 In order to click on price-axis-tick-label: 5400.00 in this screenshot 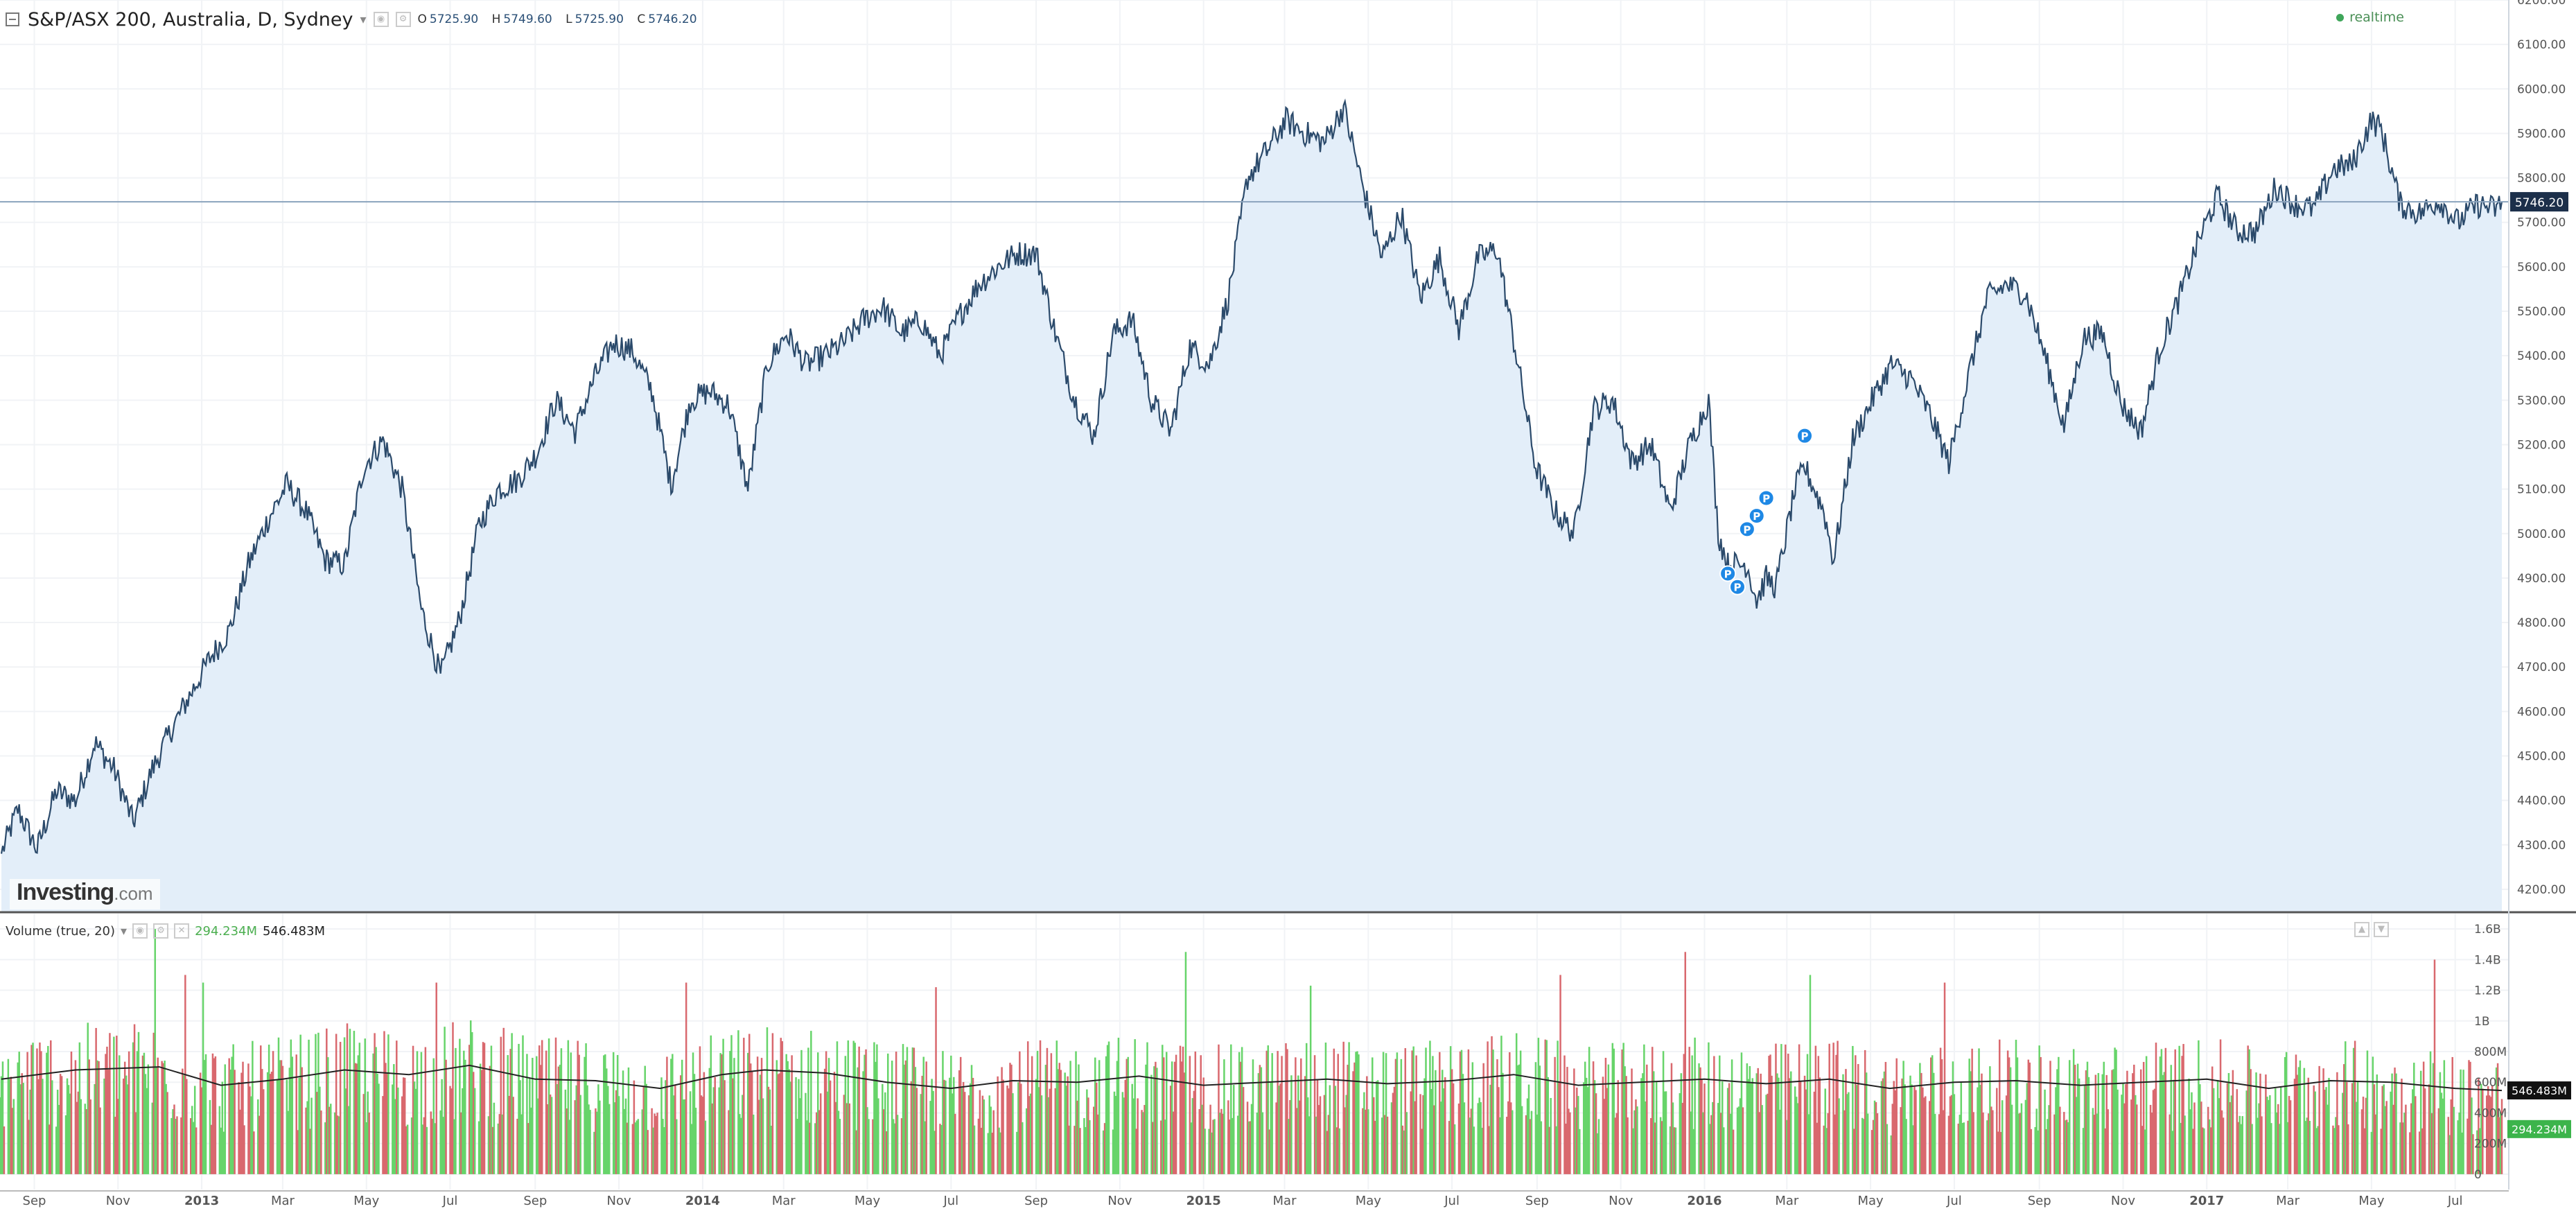, I will do `click(2541, 356)`.